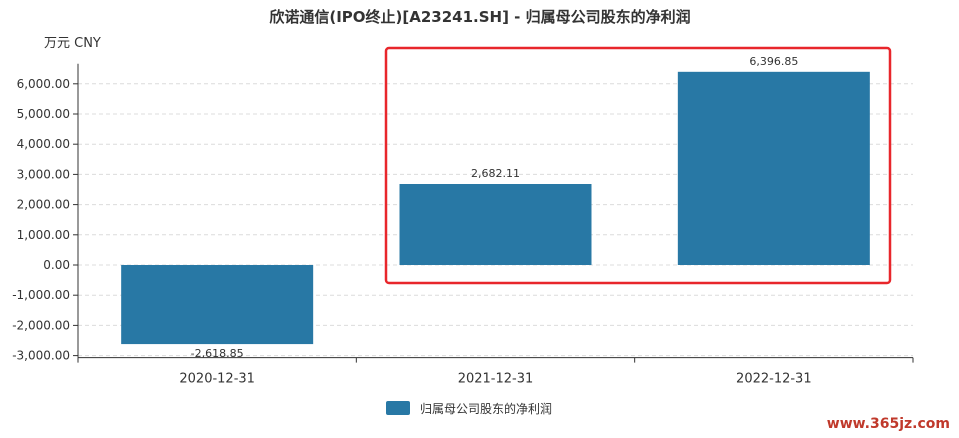 The height and width of the screenshot is (438, 959). What do you see at coordinates (43, 235) in the screenshot?
I see `y-tick-label: 1,000.00` at bounding box center [43, 235].